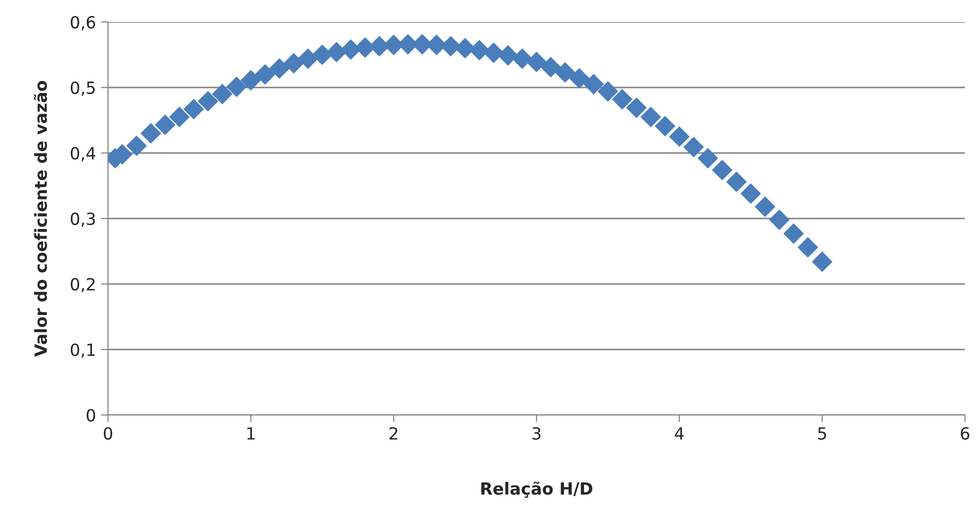  I want to click on x-tick-label: 2, so click(394, 433).